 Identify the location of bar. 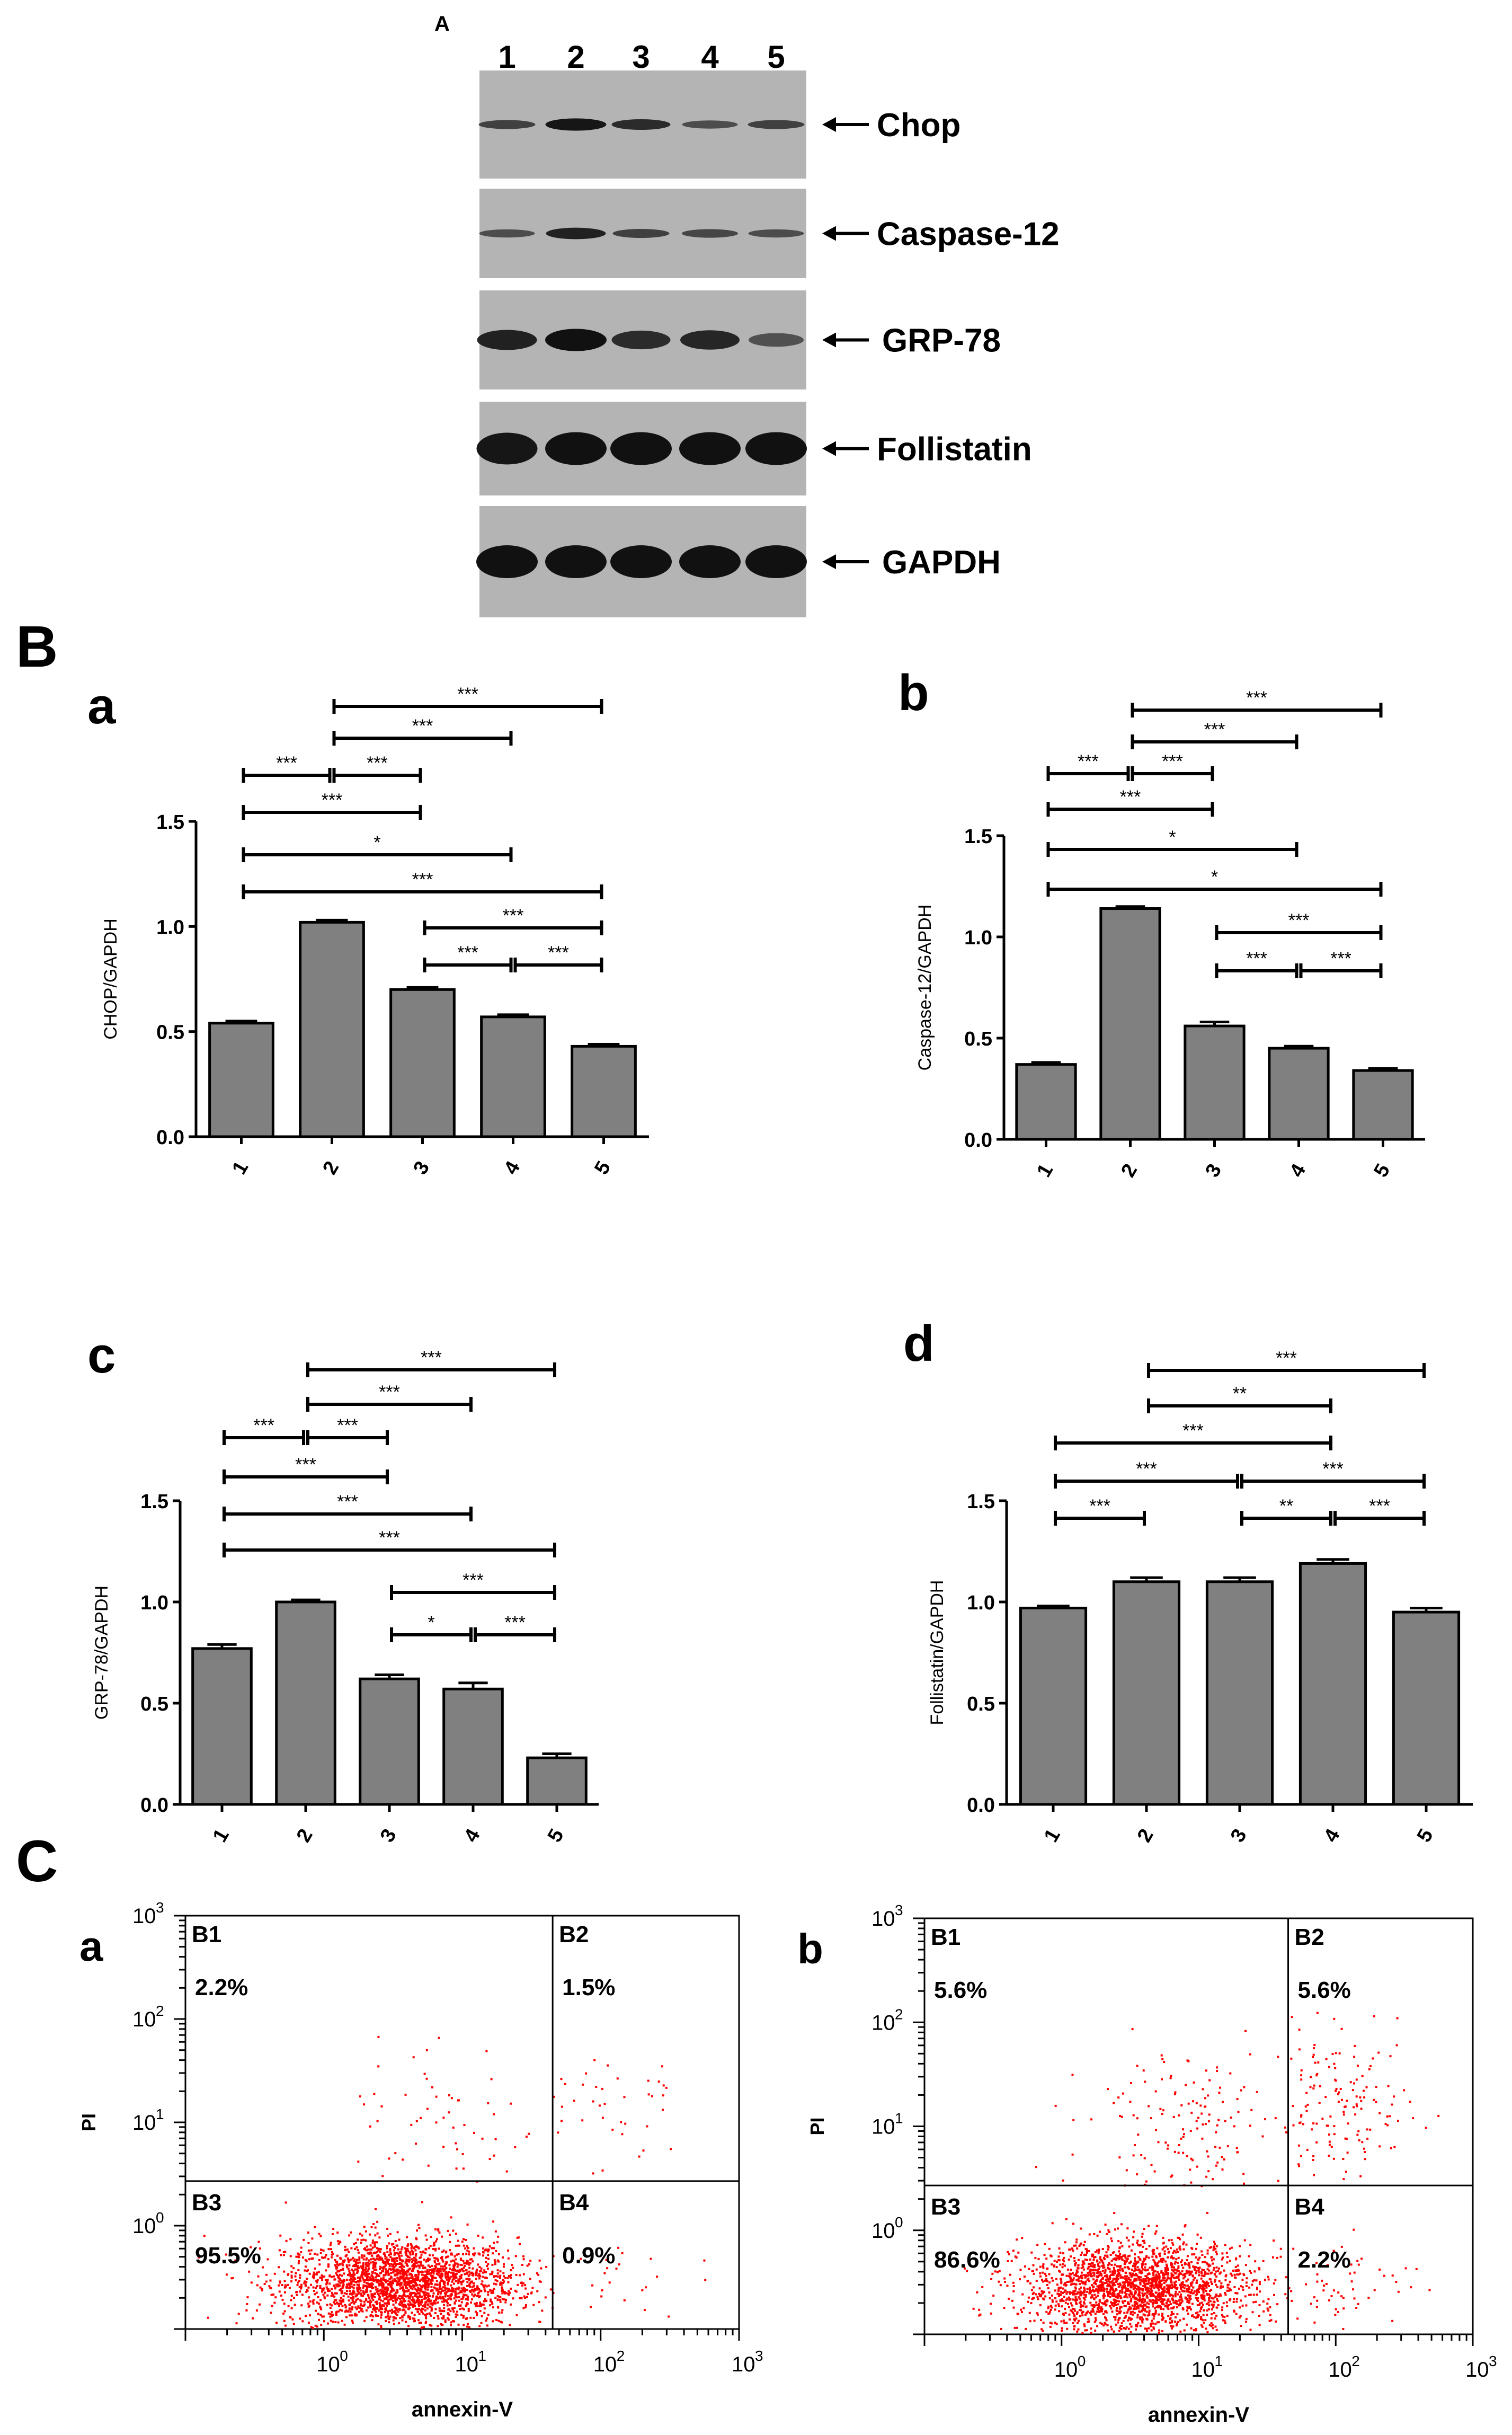
(332, 1029).